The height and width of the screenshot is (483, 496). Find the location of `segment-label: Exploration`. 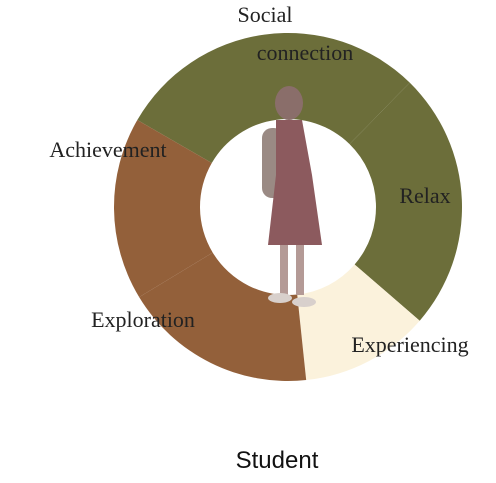

segment-label: Exploration is located at coordinates (143, 319).